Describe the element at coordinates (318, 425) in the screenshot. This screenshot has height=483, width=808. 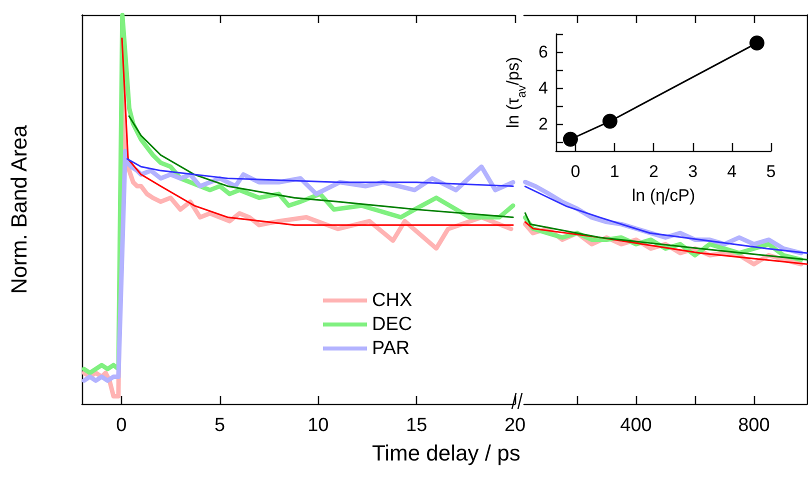
I see `x-tick-label: 10` at that location.